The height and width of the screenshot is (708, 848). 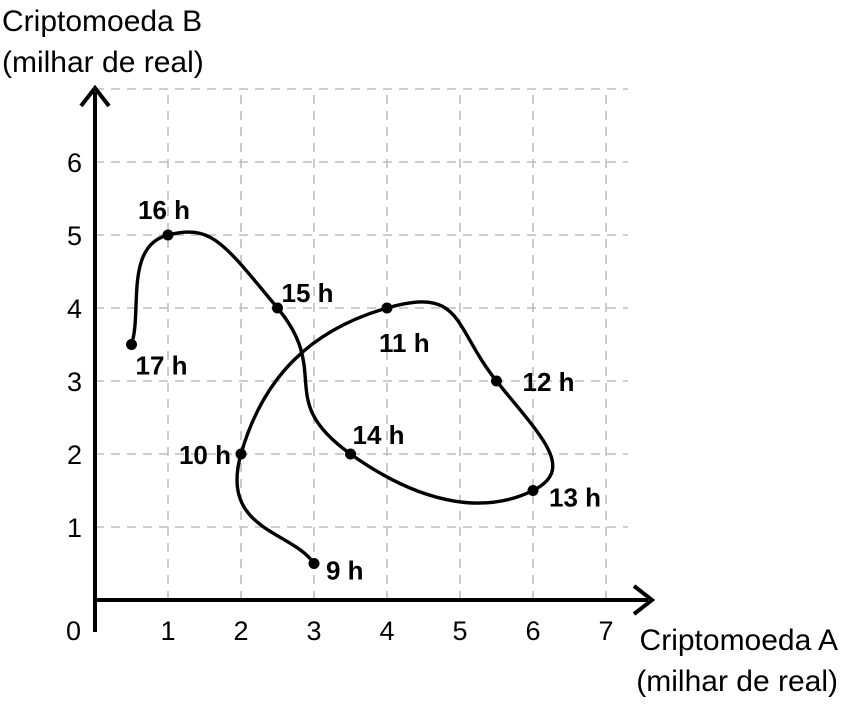 I want to click on x-tick-label: 3, so click(x=313, y=631).